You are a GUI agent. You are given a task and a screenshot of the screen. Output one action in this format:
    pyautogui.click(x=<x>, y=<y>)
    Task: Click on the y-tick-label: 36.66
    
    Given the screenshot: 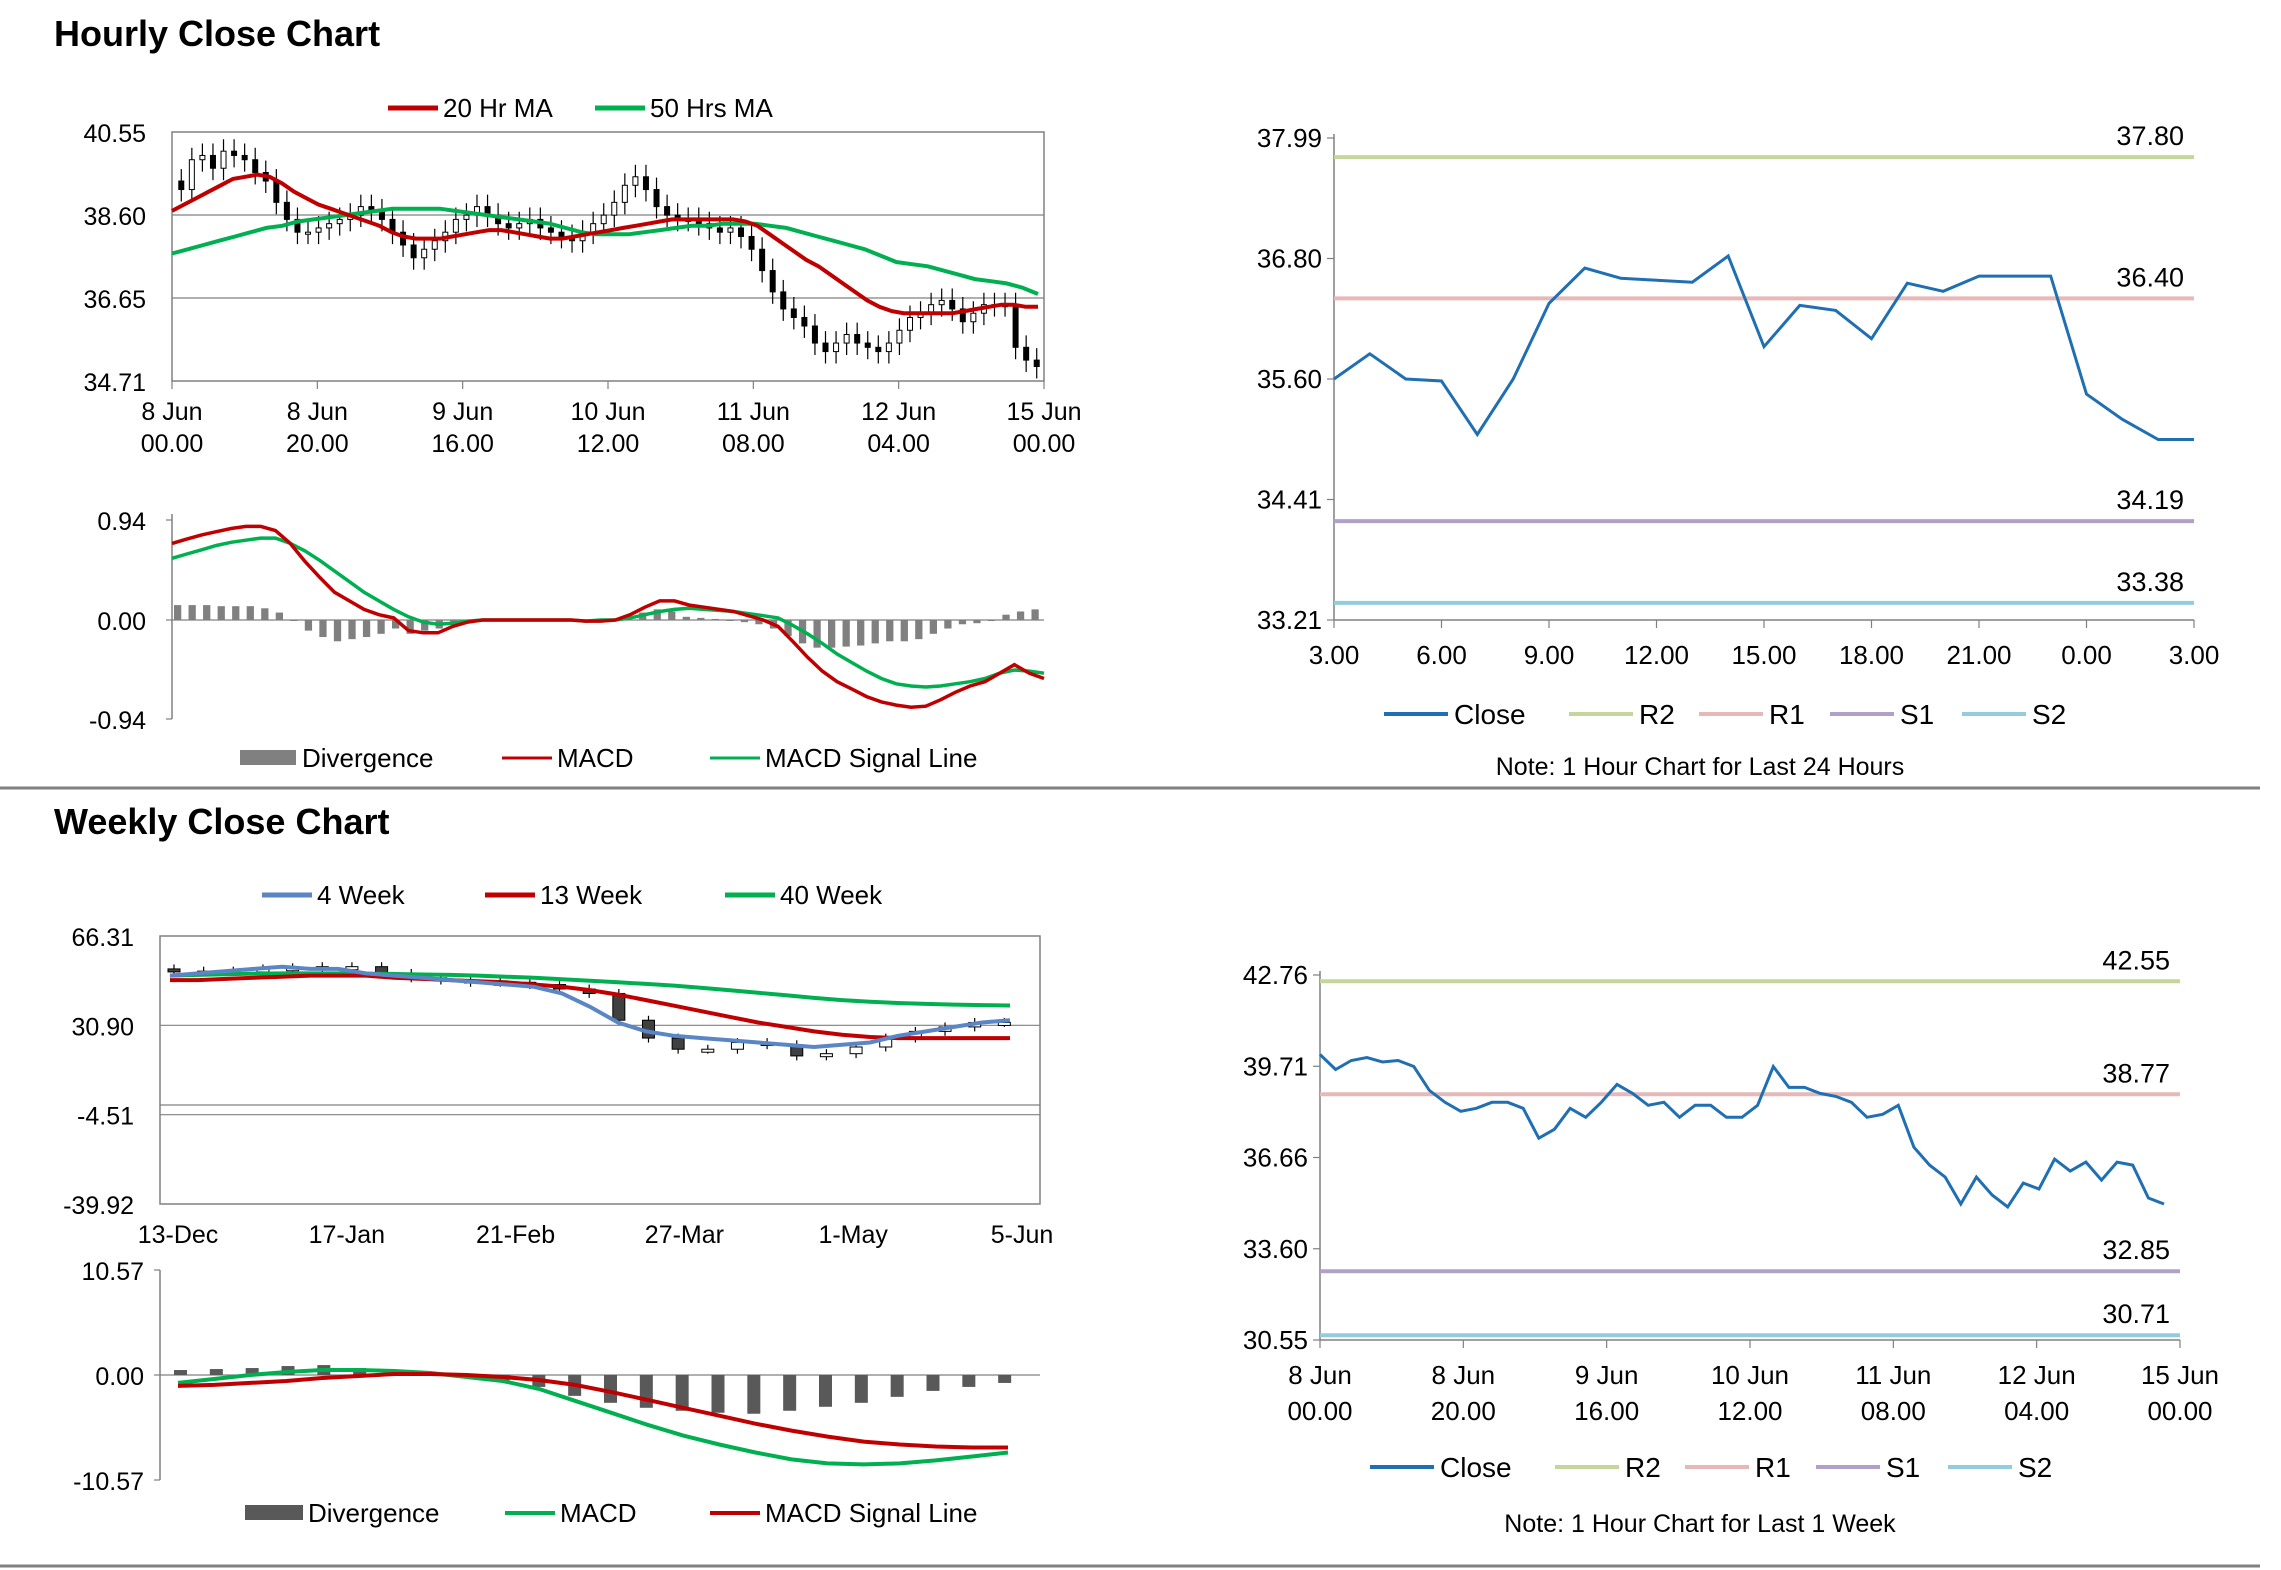 What is the action you would take?
    pyautogui.click(x=1275, y=1158)
    